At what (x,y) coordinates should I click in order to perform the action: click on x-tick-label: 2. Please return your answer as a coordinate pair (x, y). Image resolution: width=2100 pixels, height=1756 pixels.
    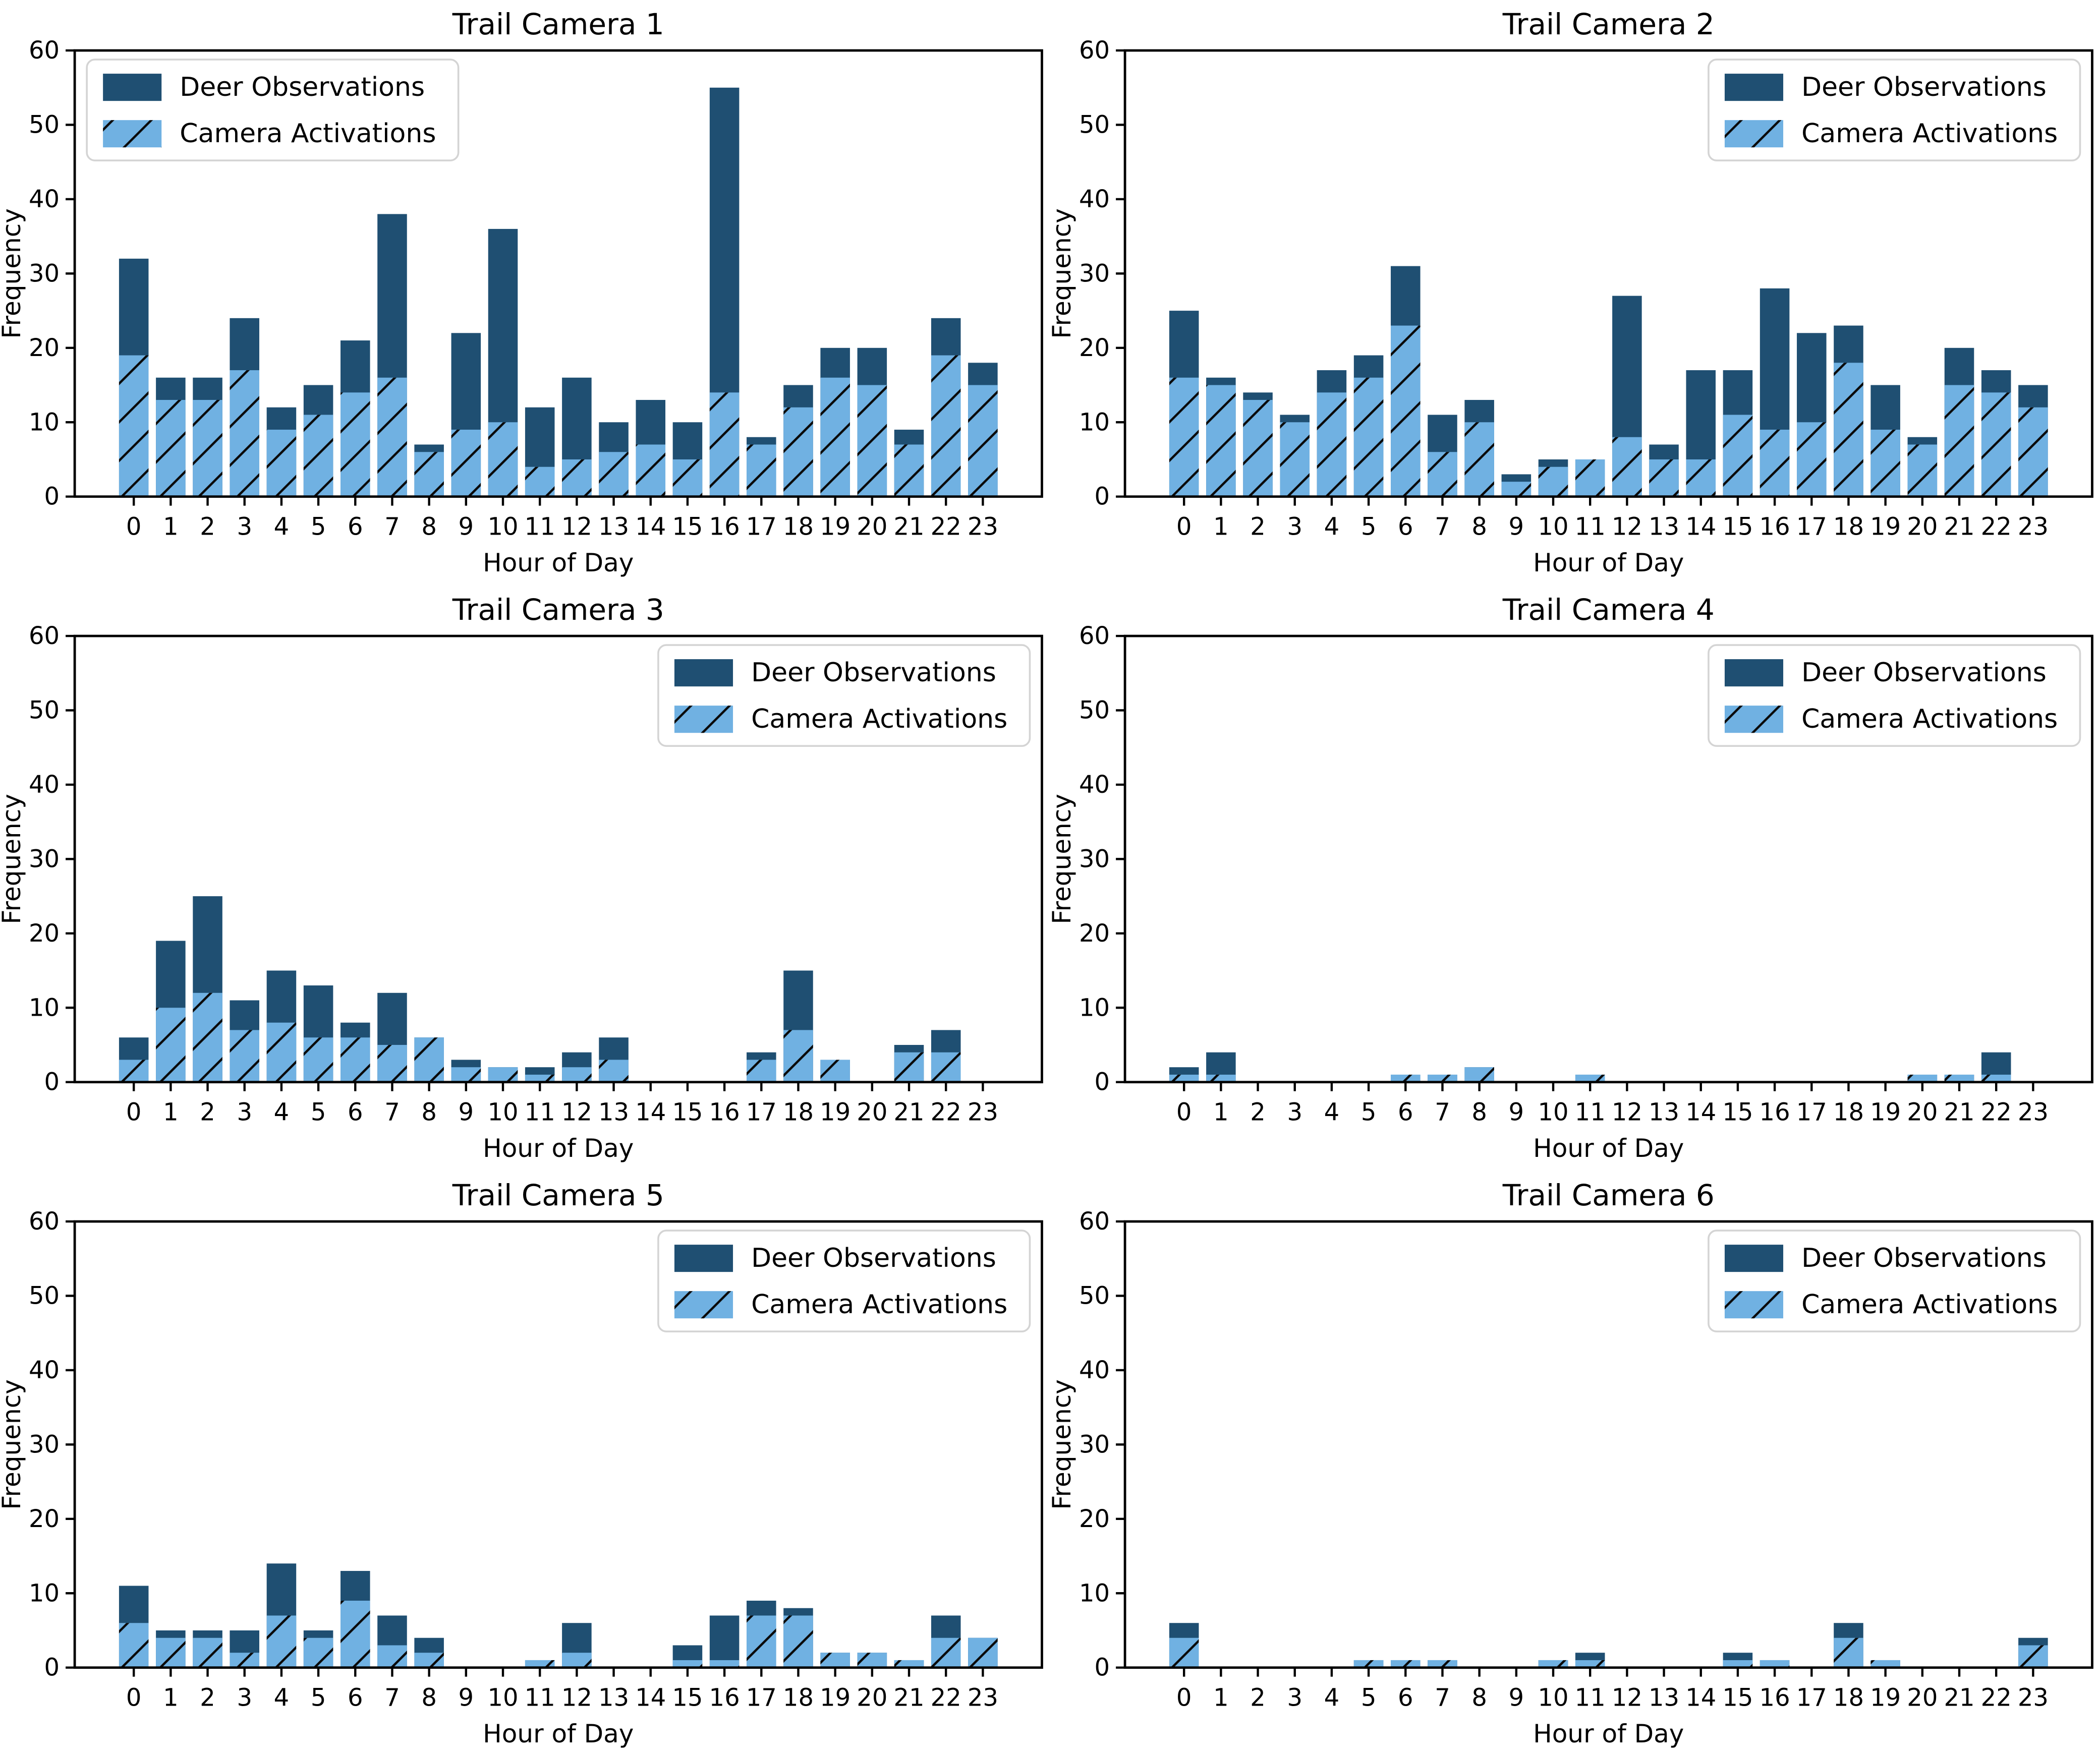
    Looking at the image, I should click on (1258, 1112).